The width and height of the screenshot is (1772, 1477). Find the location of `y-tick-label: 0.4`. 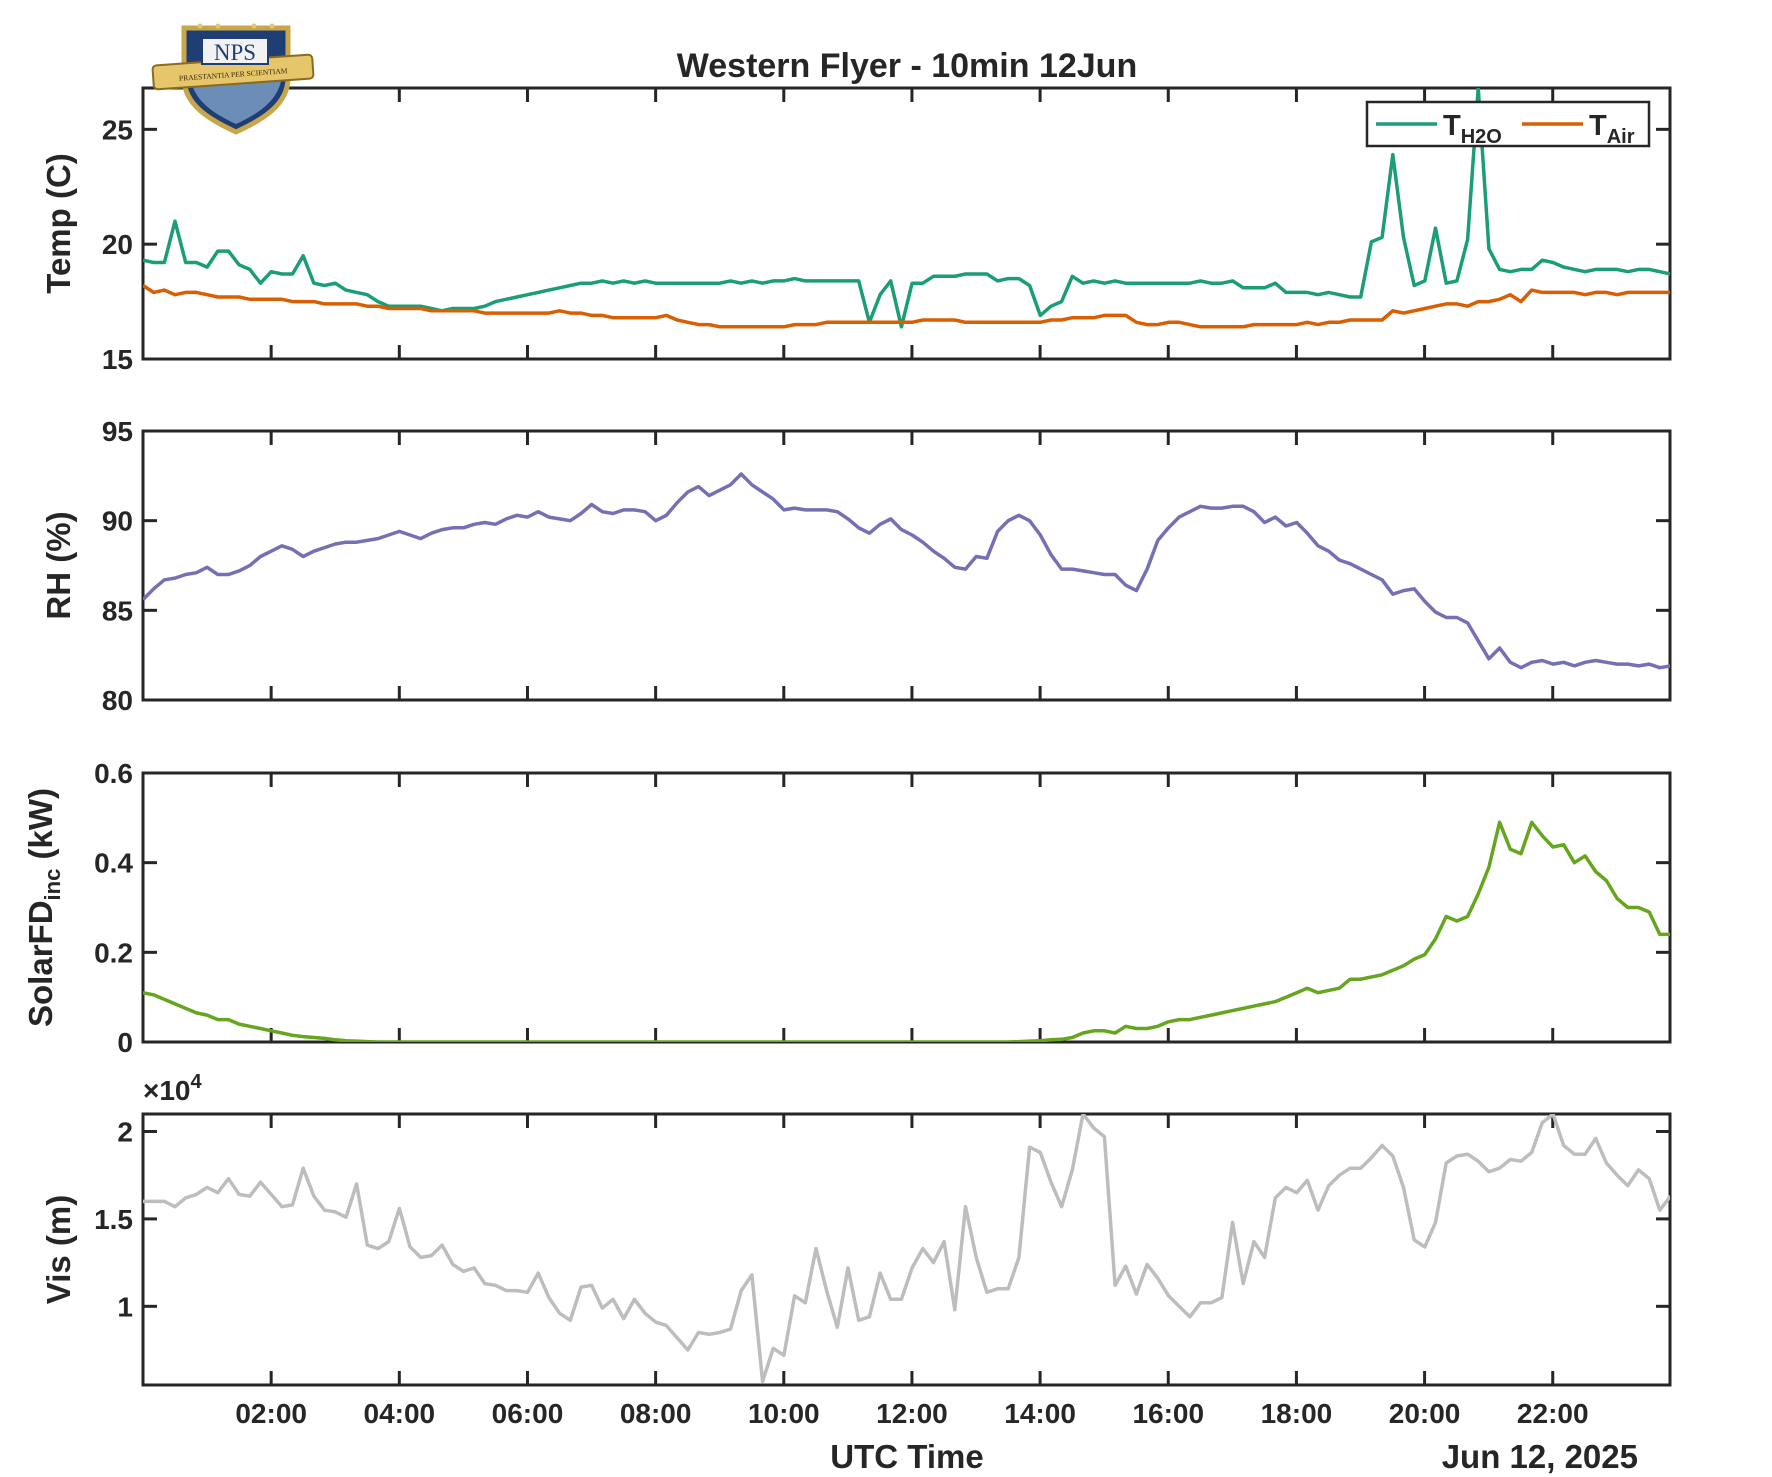

y-tick-label: 0.4 is located at coordinates (113, 863).